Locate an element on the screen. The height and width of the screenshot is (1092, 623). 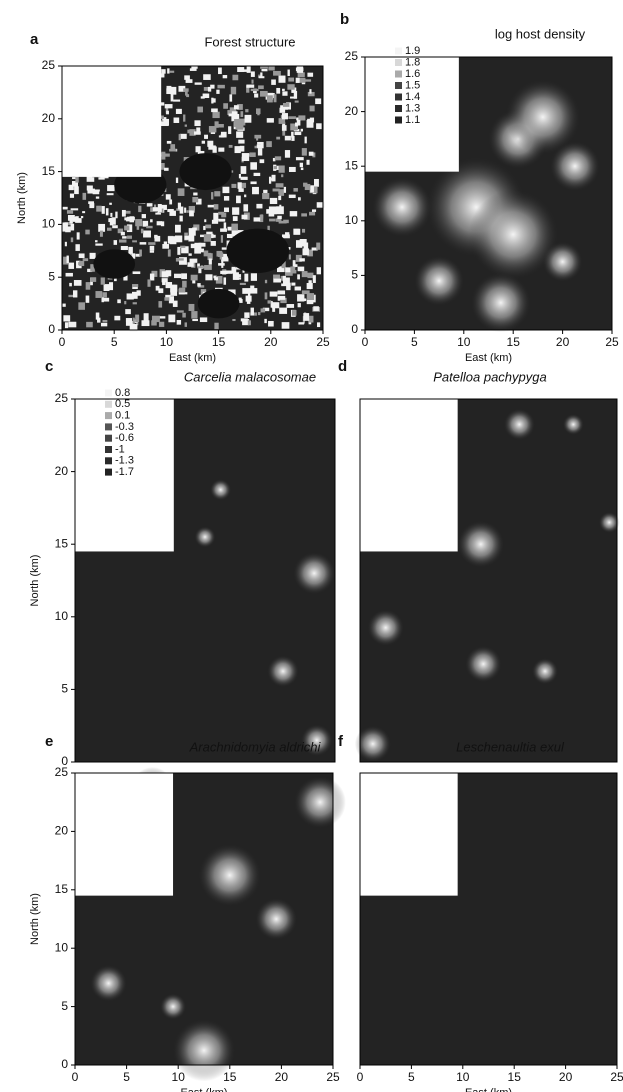
y-tick-label: 25 is located at coordinates (49, 65).